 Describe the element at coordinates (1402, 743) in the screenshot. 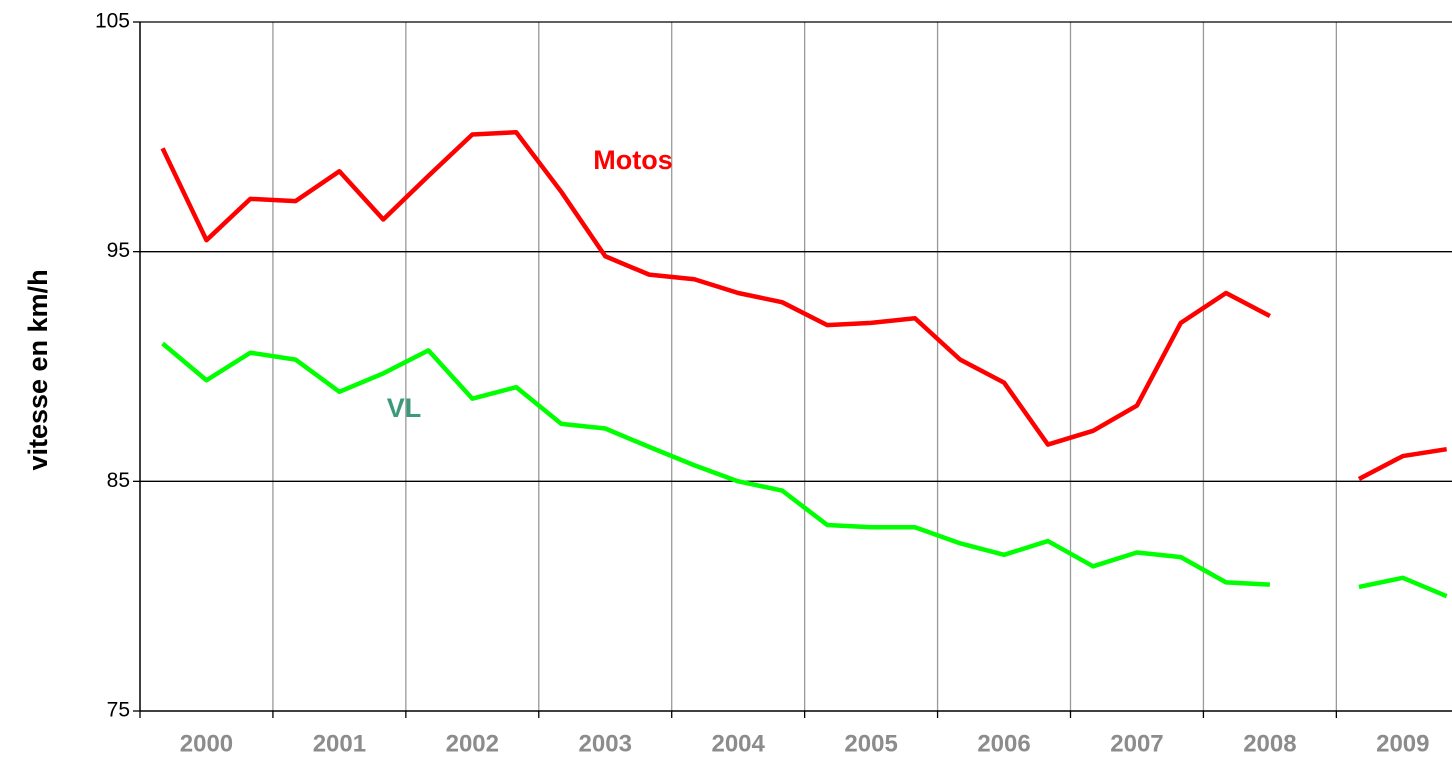

I see `x-tick-label: 2009` at that location.